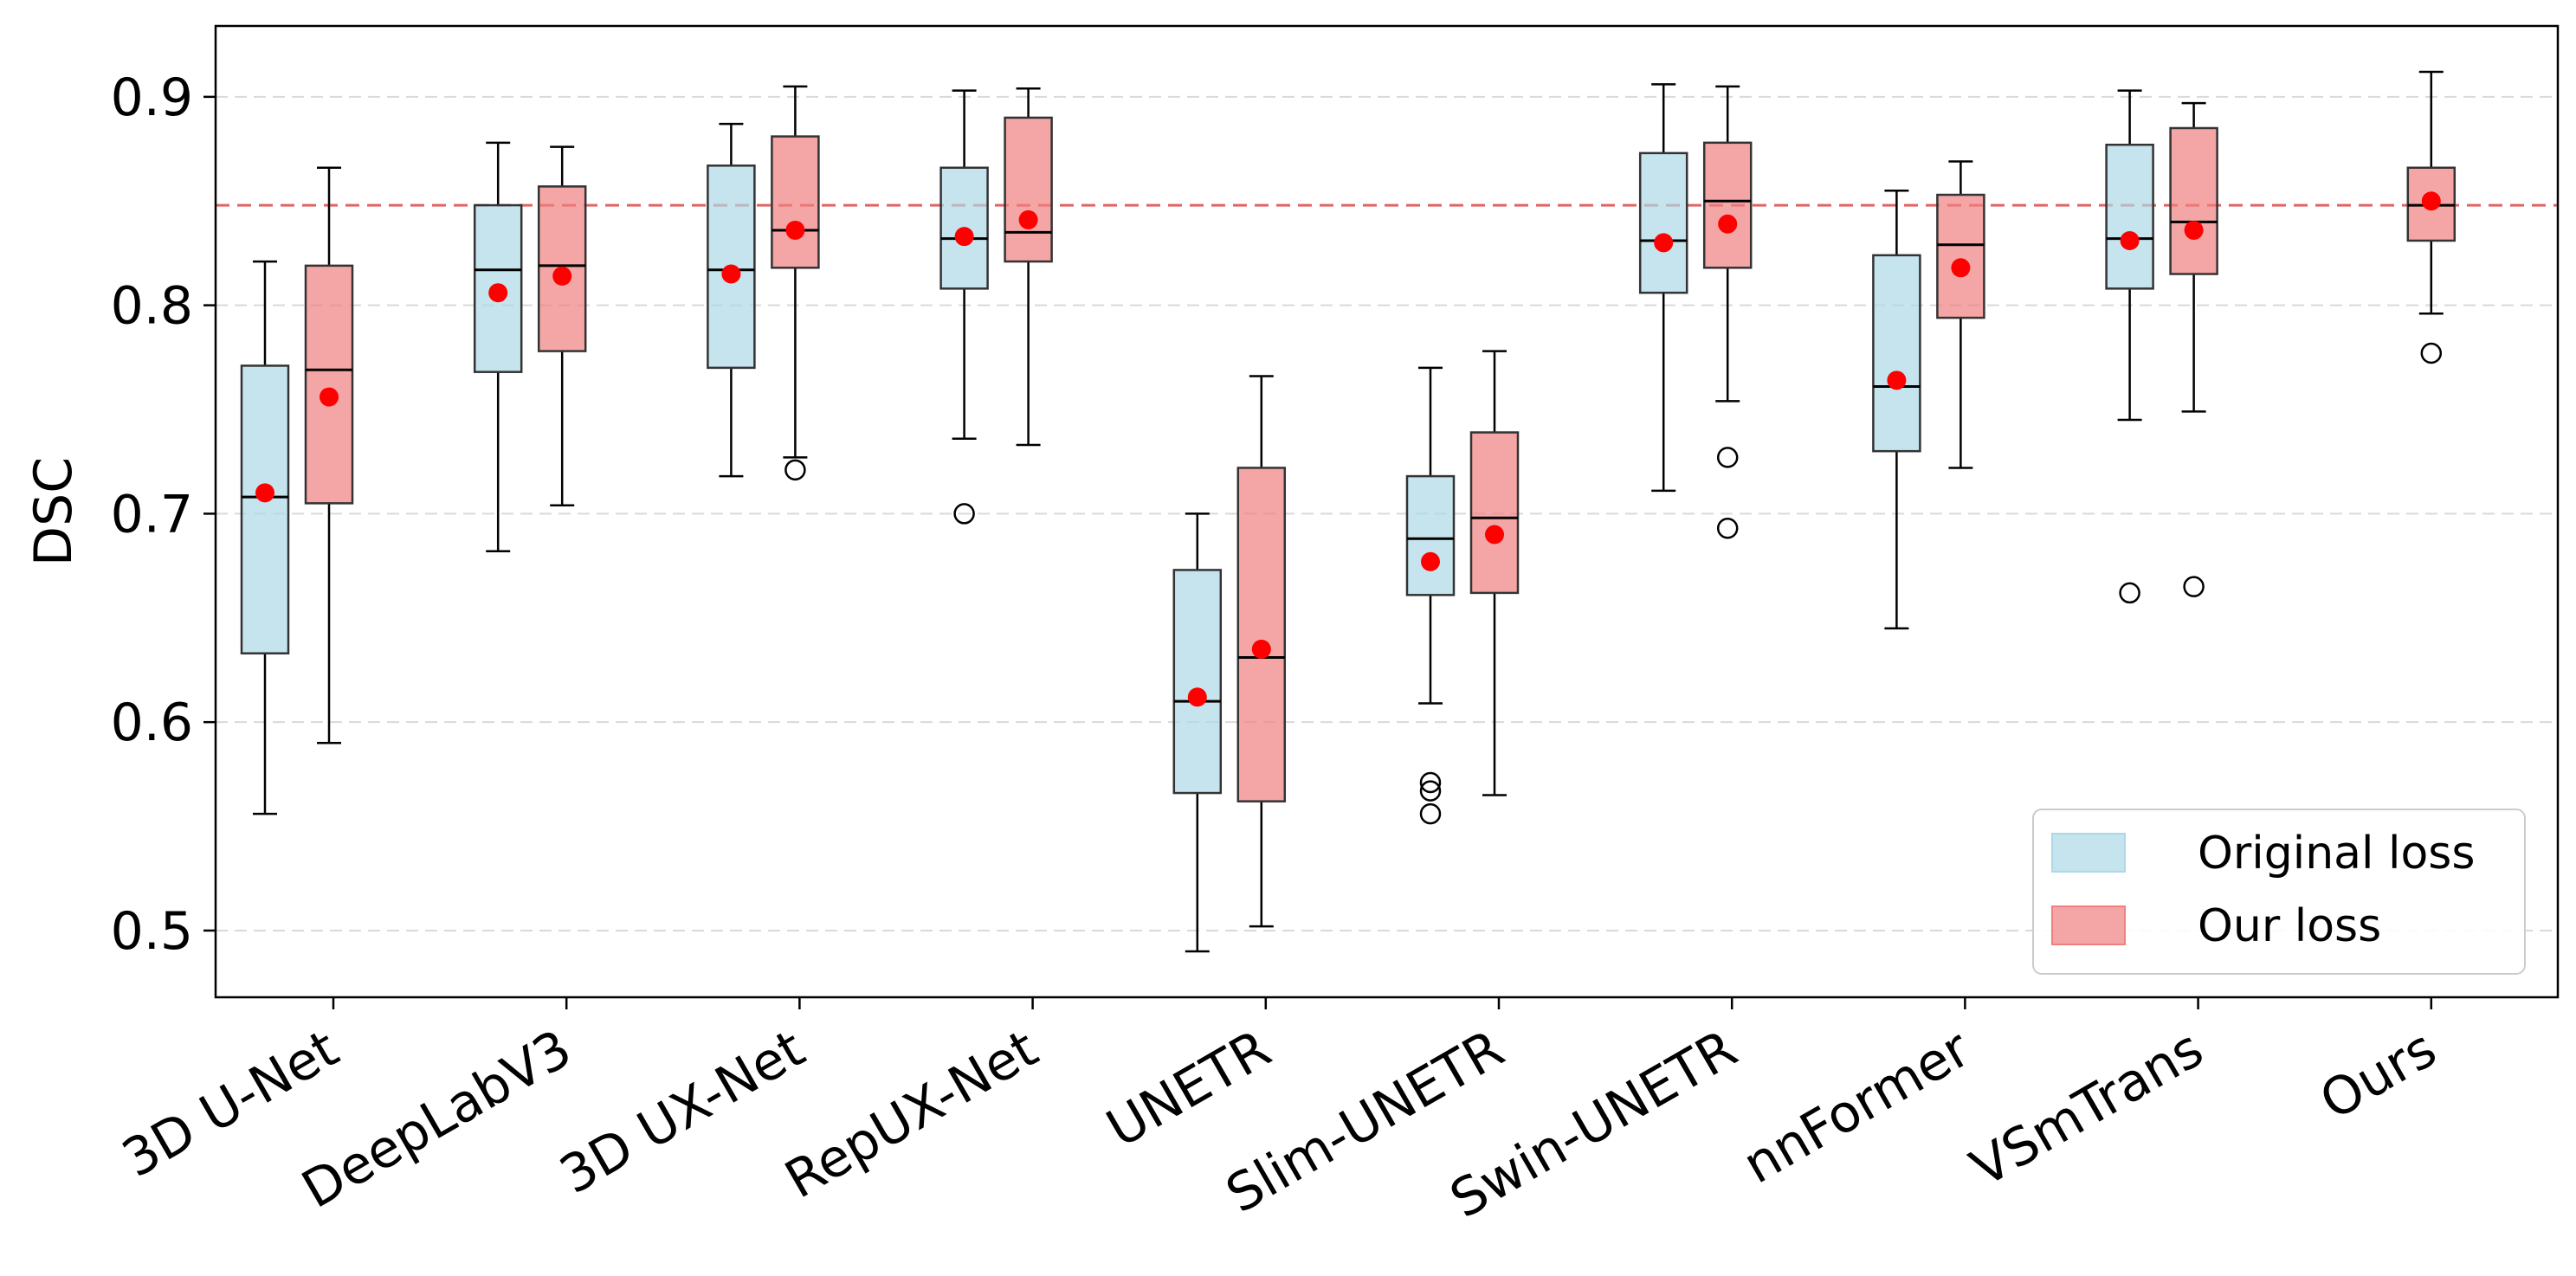 This screenshot has width=2576, height=1276. I want to click on mean-original-loss-vsmtrans, so click(2130, 240).